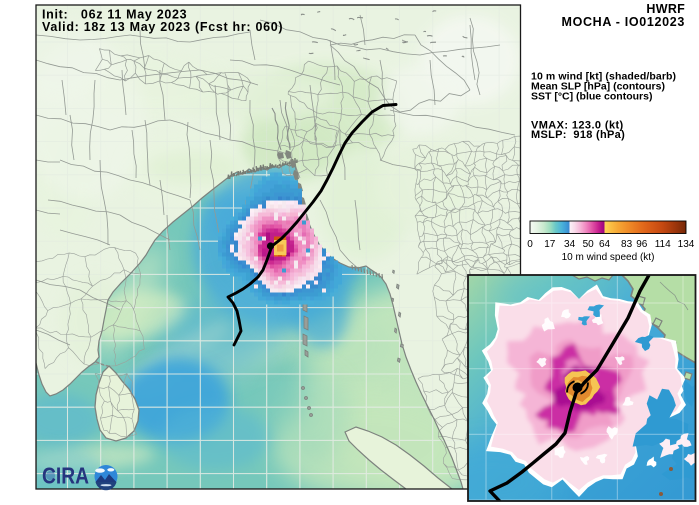 Image resolution: width=699 pixels, height=505 pixels. Describe the element at coordinates (605, 244) in the screenshot. I see `svg-text: 64` at that location.